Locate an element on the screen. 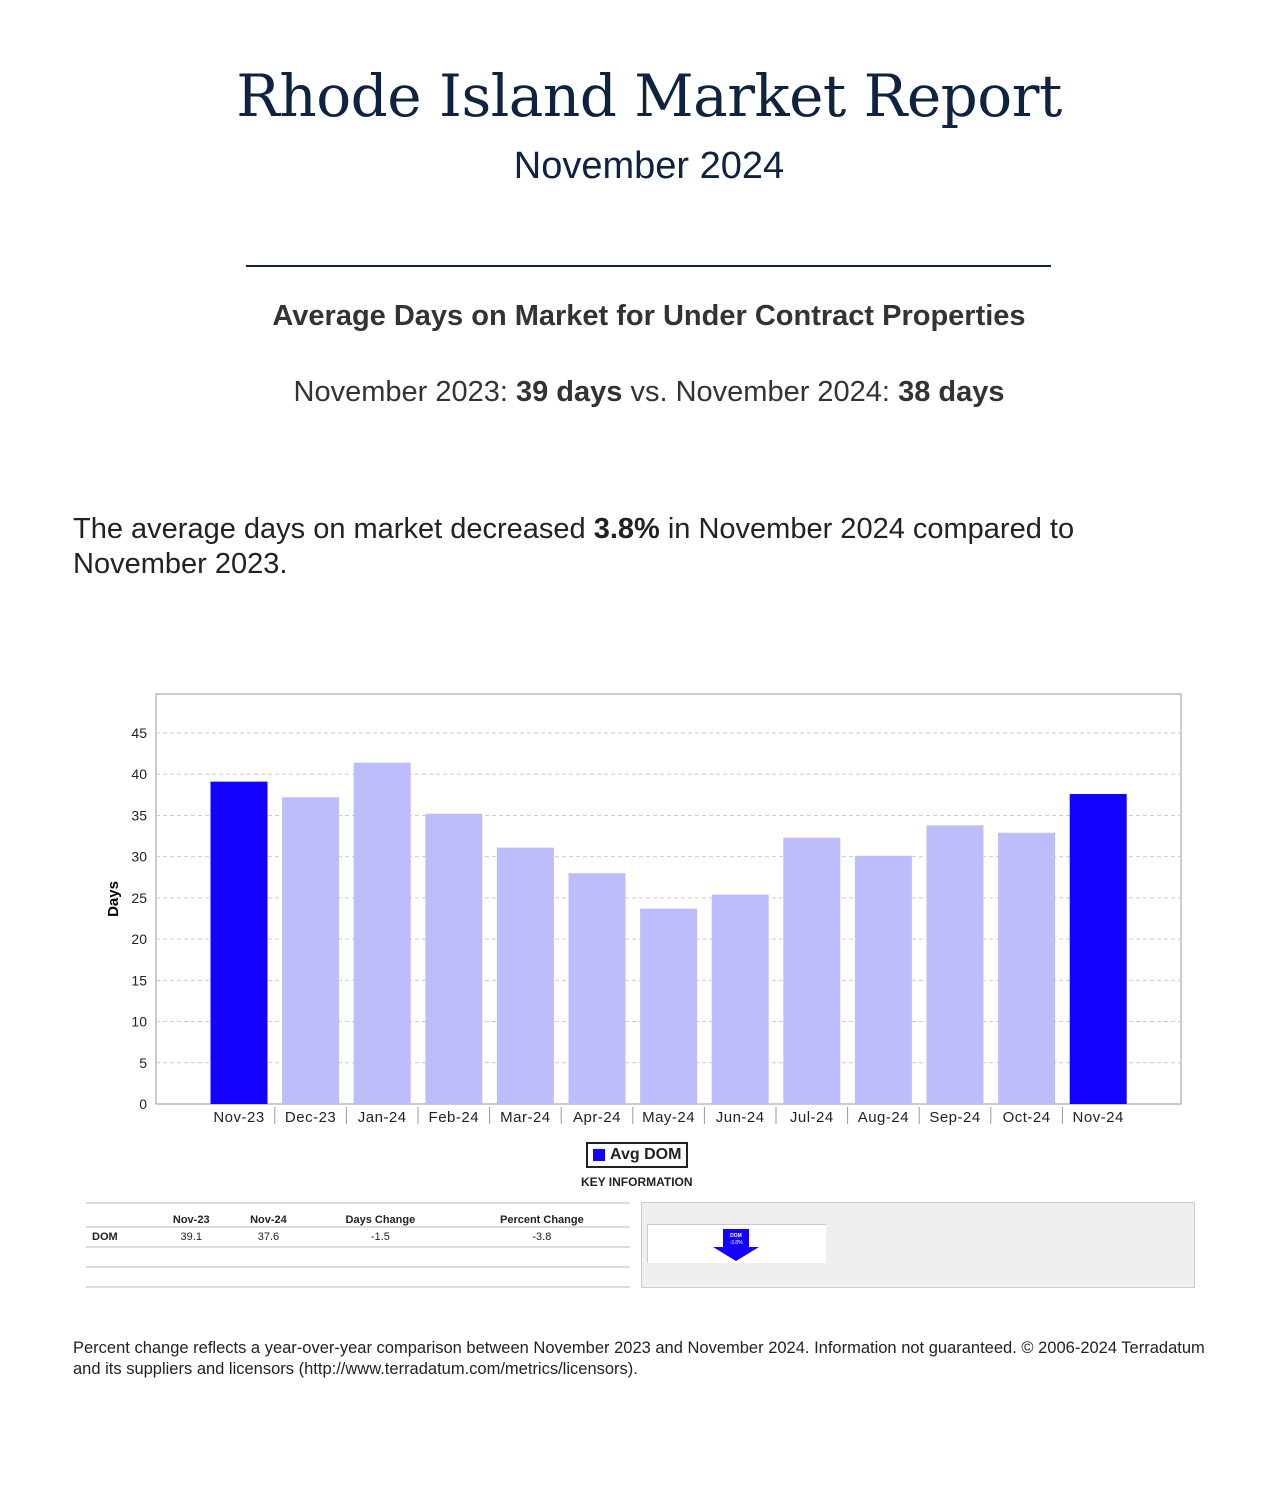 The height and width of the screenshot is (1488, 1288). y-axis-label: Days is located at coordinates (113, 899).